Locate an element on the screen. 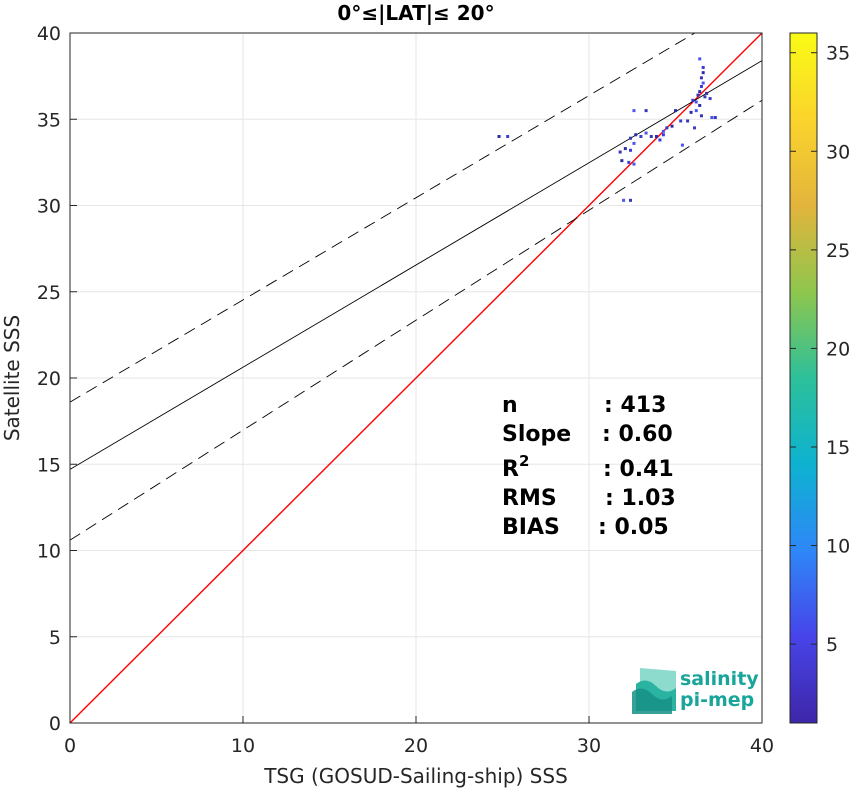 The image size is (851, 790). salinity-pi-mep-logo: salinity pi-mep is located at coordinates (695, 691).